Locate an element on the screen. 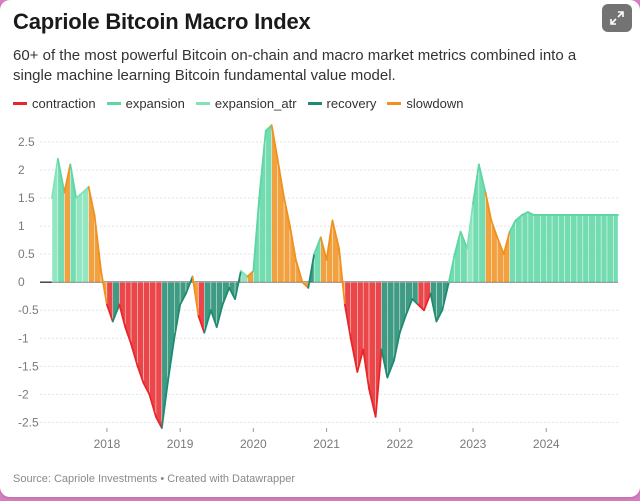 The width and height of the screenshot is (640, 501). x-tick-label: 2019 is located at coordinates (180, 444).